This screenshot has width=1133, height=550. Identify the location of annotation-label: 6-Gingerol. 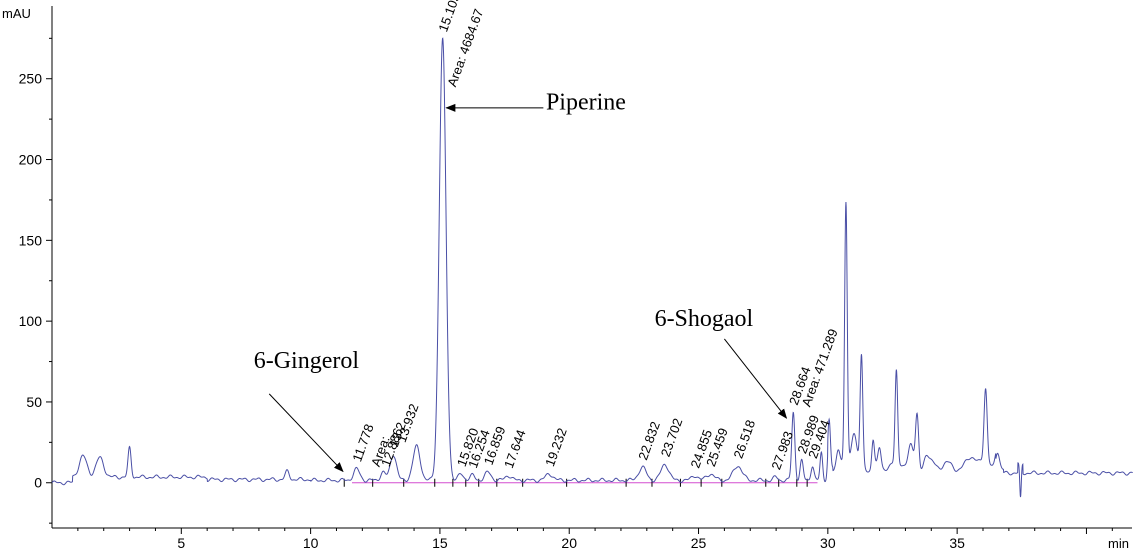
(307, 361).